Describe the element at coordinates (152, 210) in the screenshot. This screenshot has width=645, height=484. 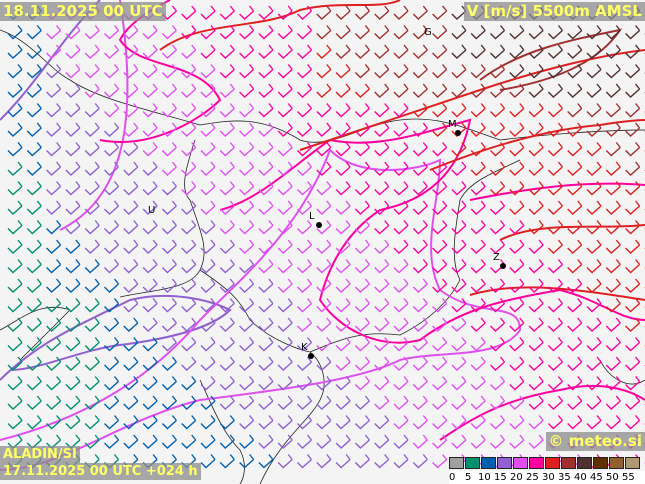
I see `city-label: U` at that location.